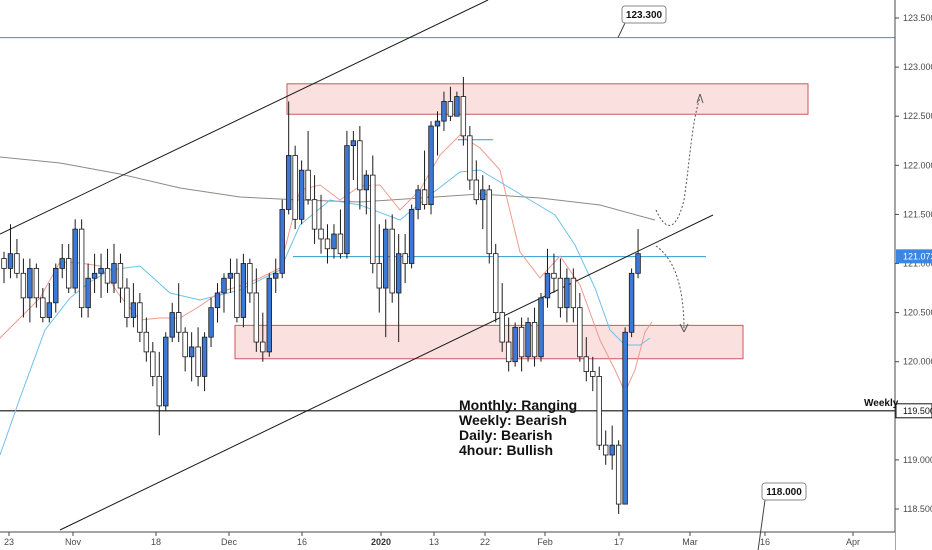 Image resolution: width=932 pixels, height=550 pixels. Describe the element at coordinates (619, 542) in the screenshot. I see `time-tick-label: 17` at that location.